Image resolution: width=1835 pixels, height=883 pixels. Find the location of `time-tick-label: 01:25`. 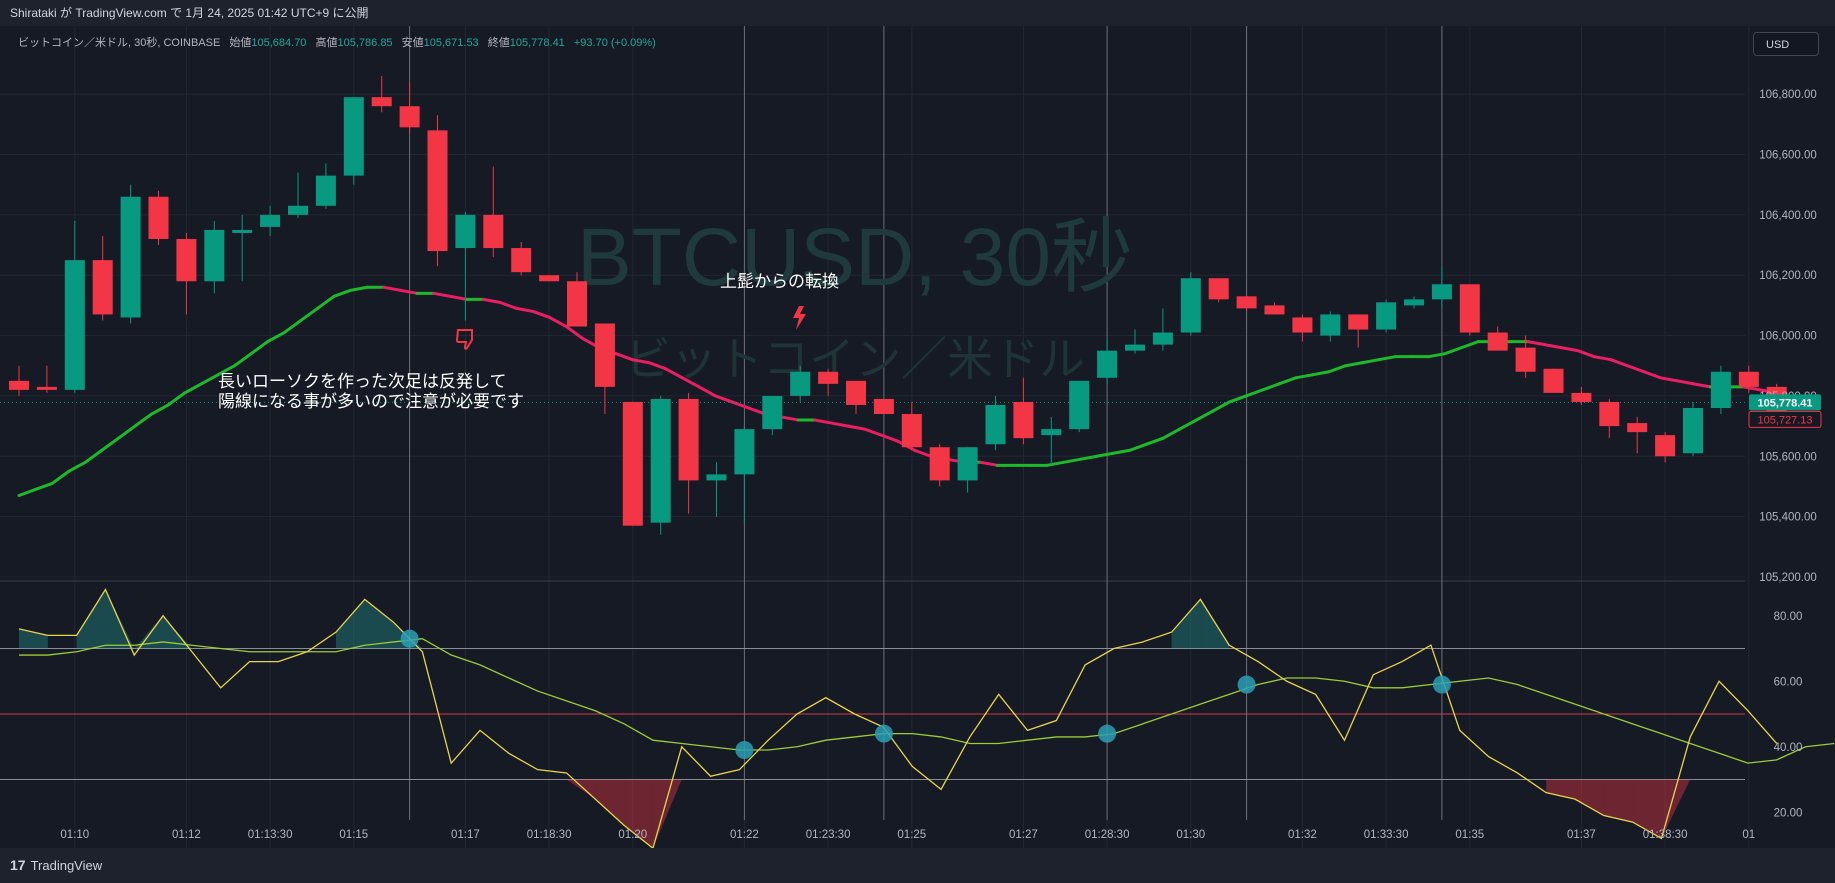

time-tick-label: 01:25 is located at coordinates (911, 835).